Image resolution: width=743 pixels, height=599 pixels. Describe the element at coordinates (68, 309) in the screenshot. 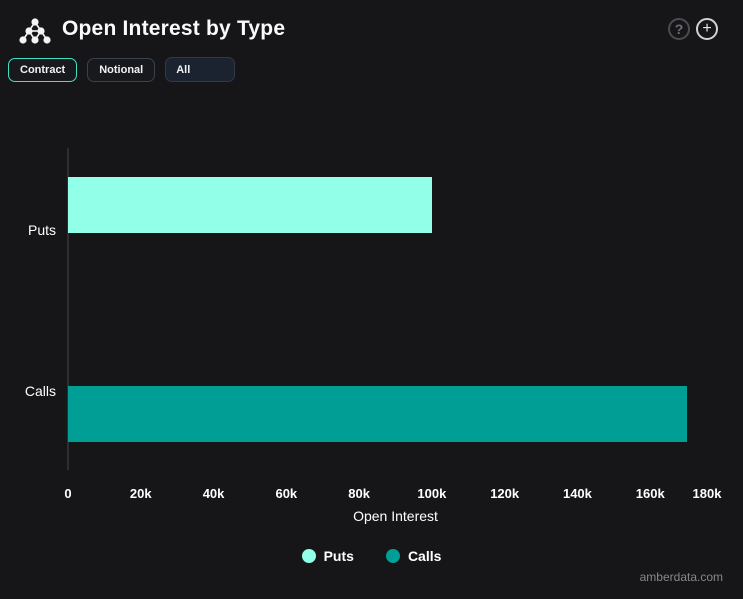

I see `y-axis-line` at that location.